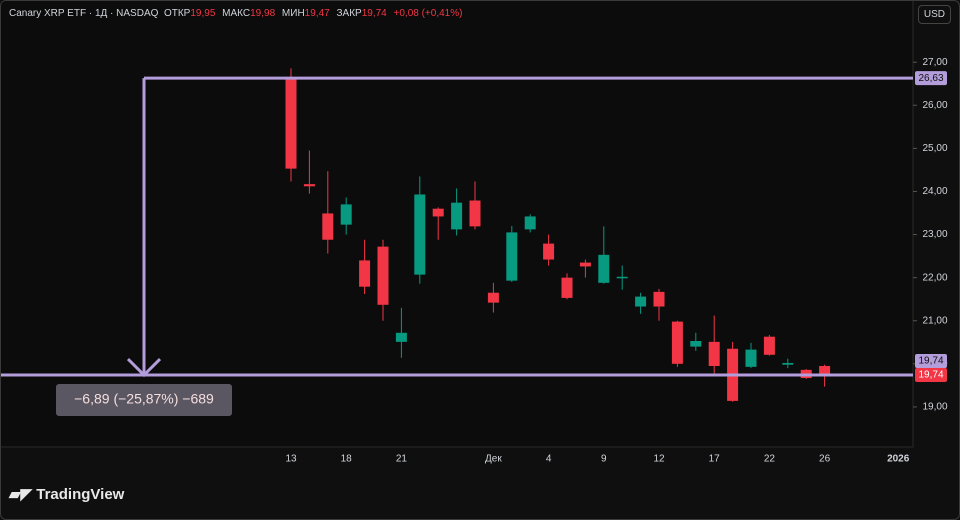 The width and height of the screenshot is (960, 520). What do you see at coordinates (934, 234) in the screenshot?
I see `y-tick-label: 23,00` at bounding box center [934, 234].